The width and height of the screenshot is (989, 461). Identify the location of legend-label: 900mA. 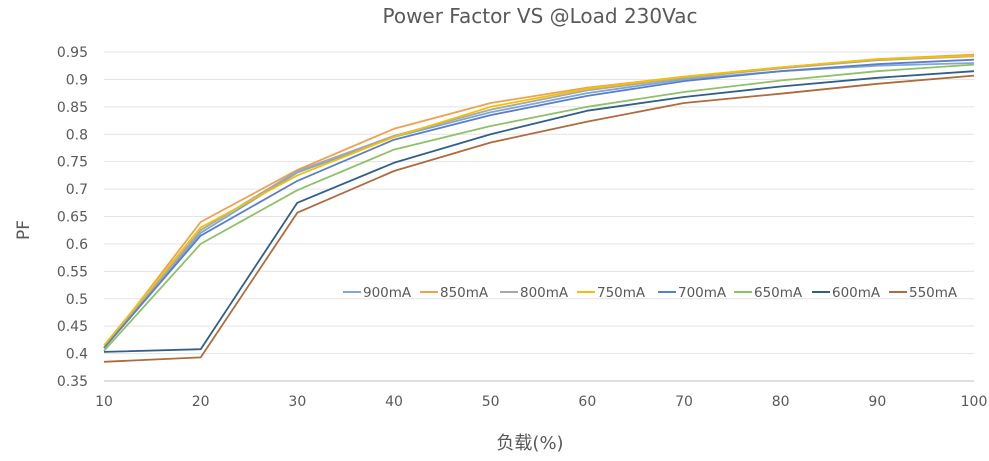
(387, 293).